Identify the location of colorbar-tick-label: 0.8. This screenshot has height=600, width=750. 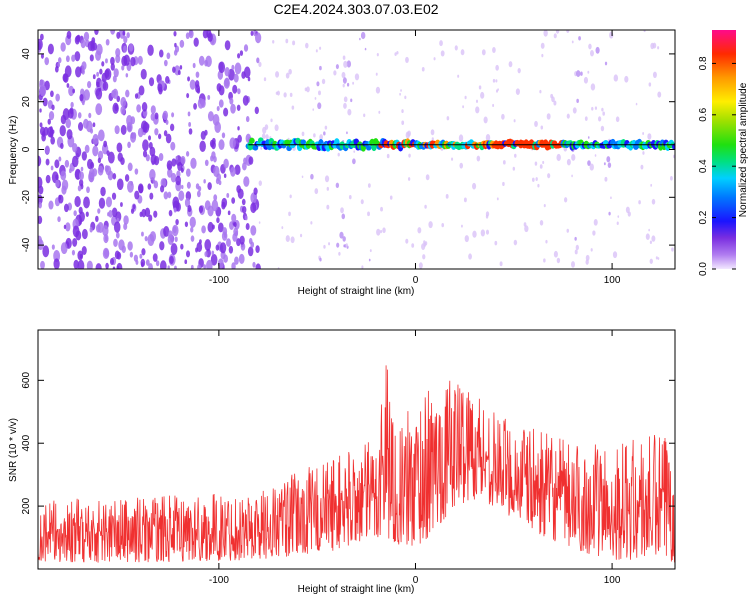
(703, 63).